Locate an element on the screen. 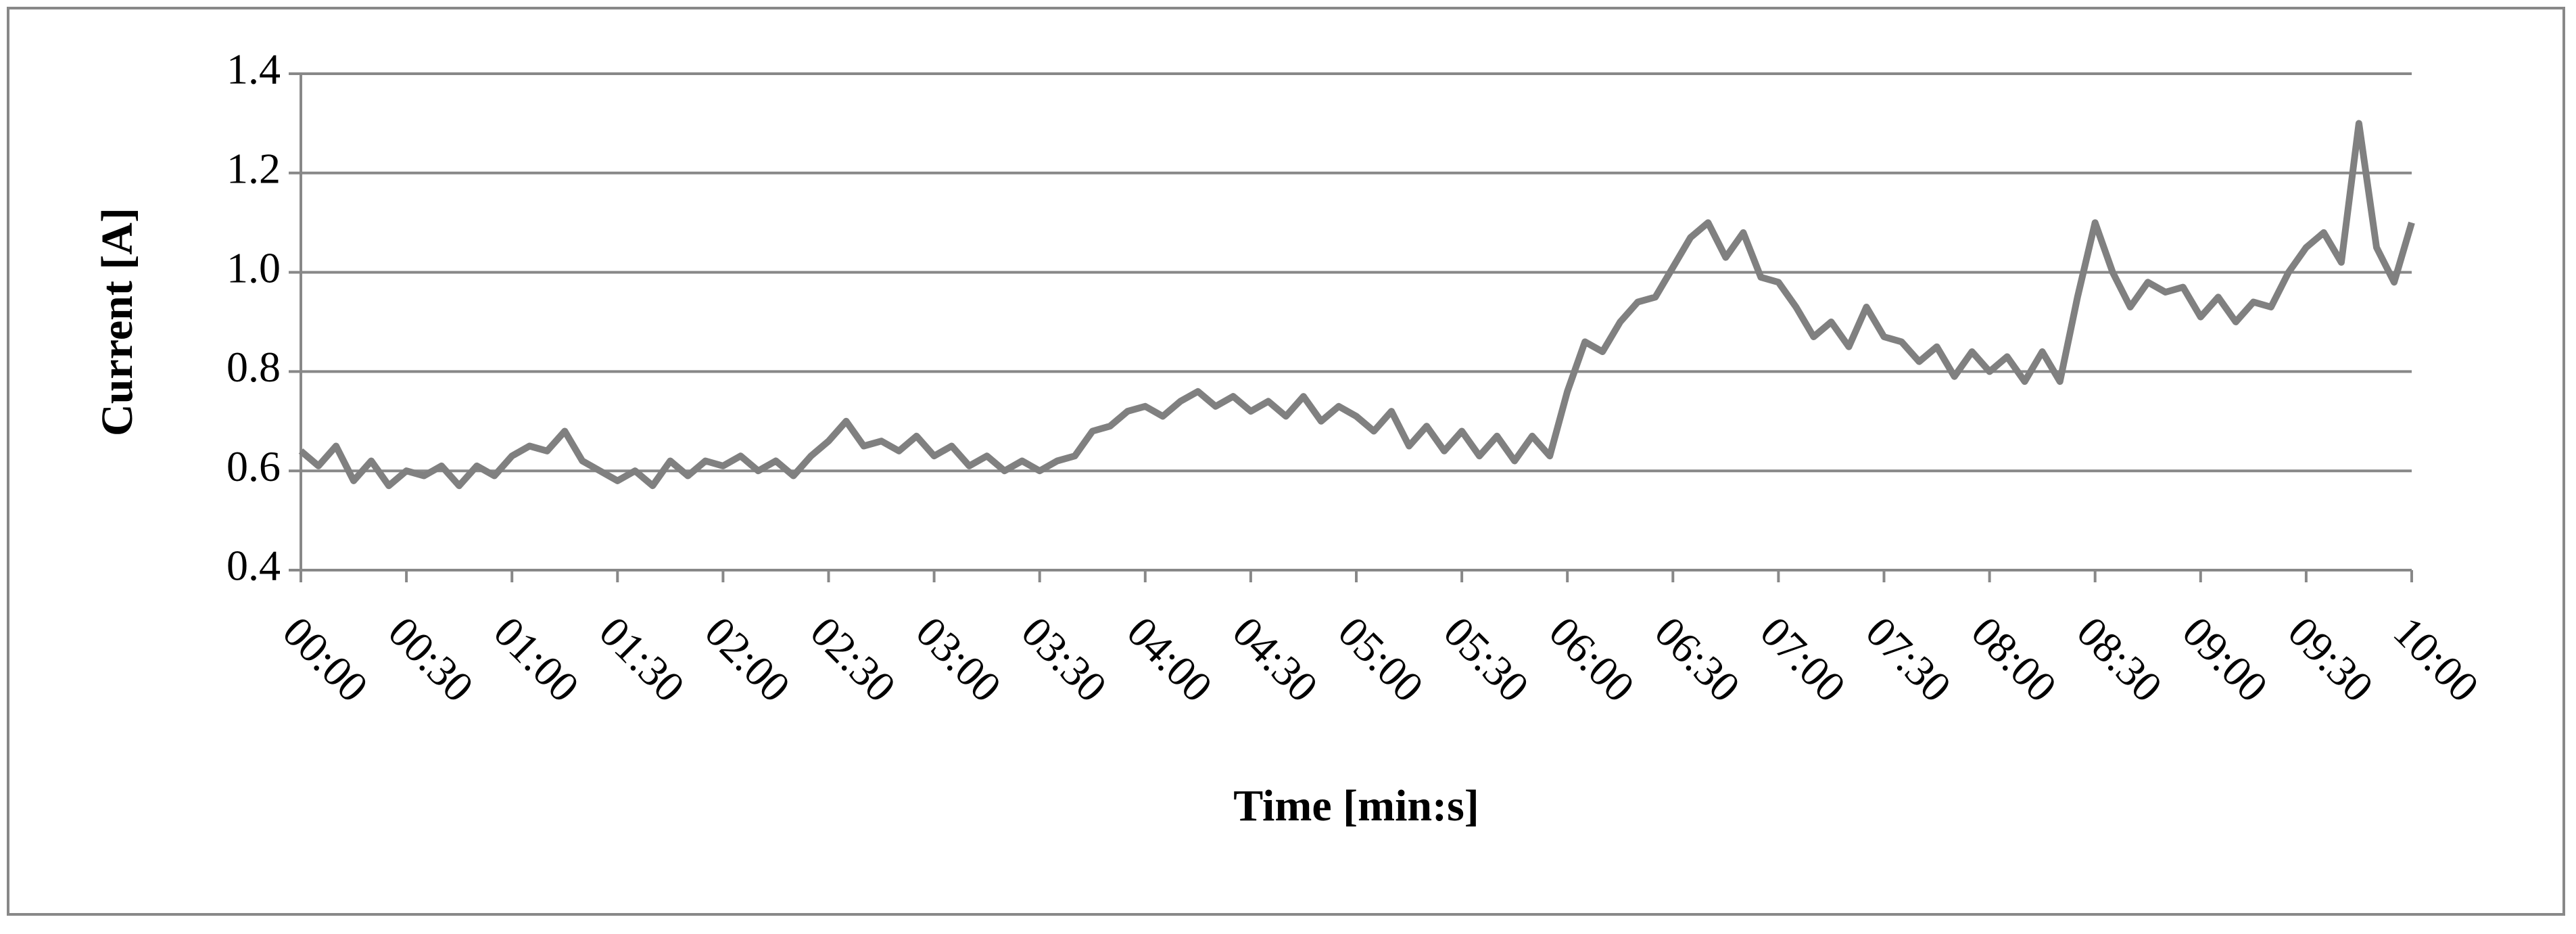 The image size is (2576, 934). y-tick-label: 0.8 is located at coordinates (253, 367).